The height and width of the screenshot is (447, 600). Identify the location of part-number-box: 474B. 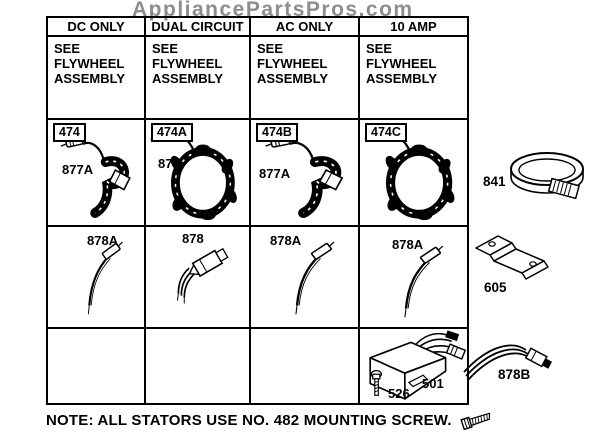
(277, 132).